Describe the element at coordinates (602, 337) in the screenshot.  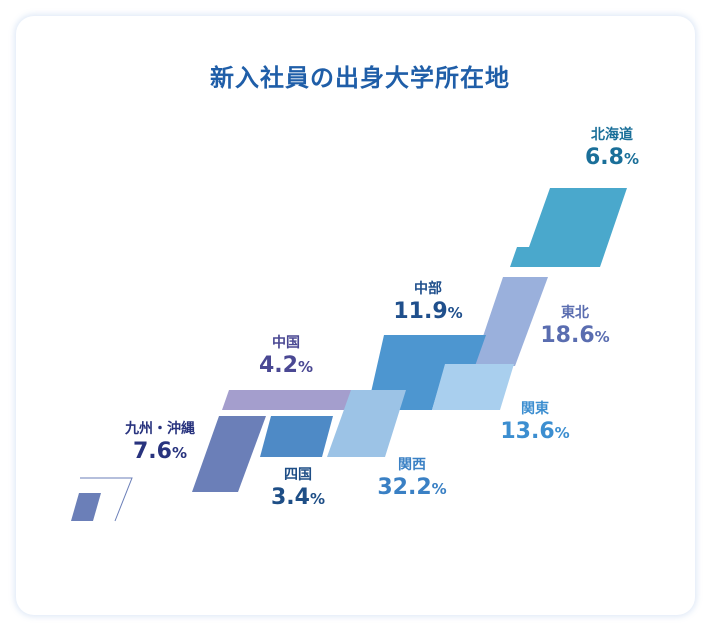
I see `region-unit-tohoku: %` at that location.